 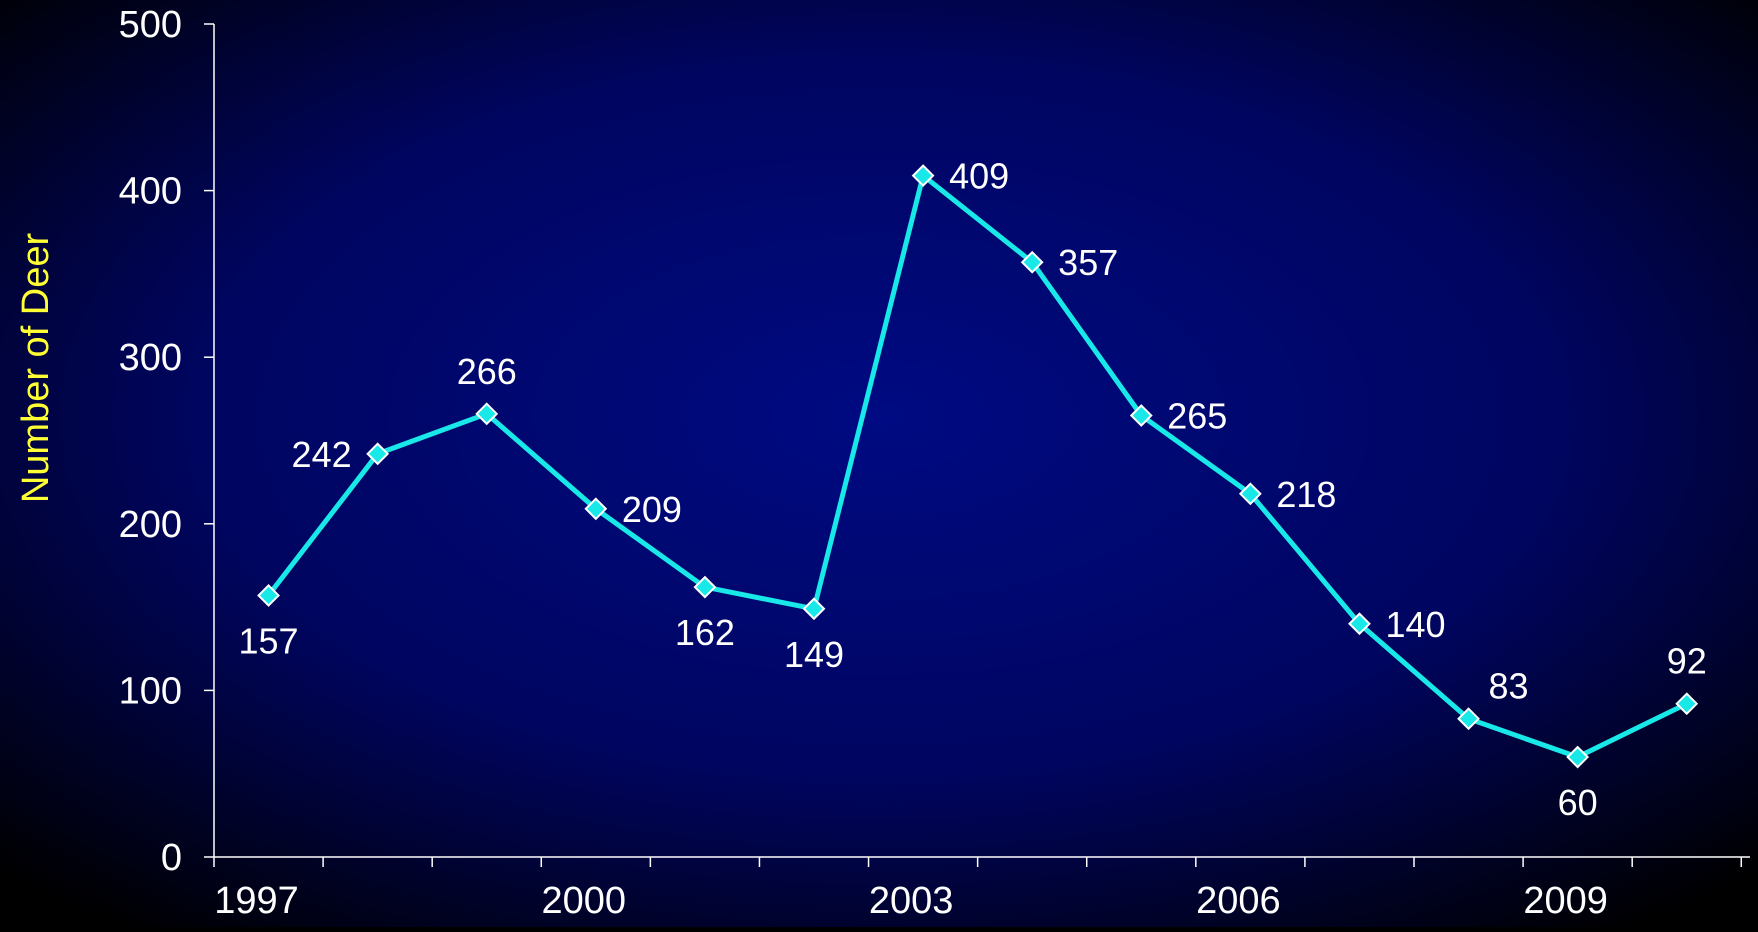 I want to click on x-tick-label: 2003, so click(x=911, y=901).